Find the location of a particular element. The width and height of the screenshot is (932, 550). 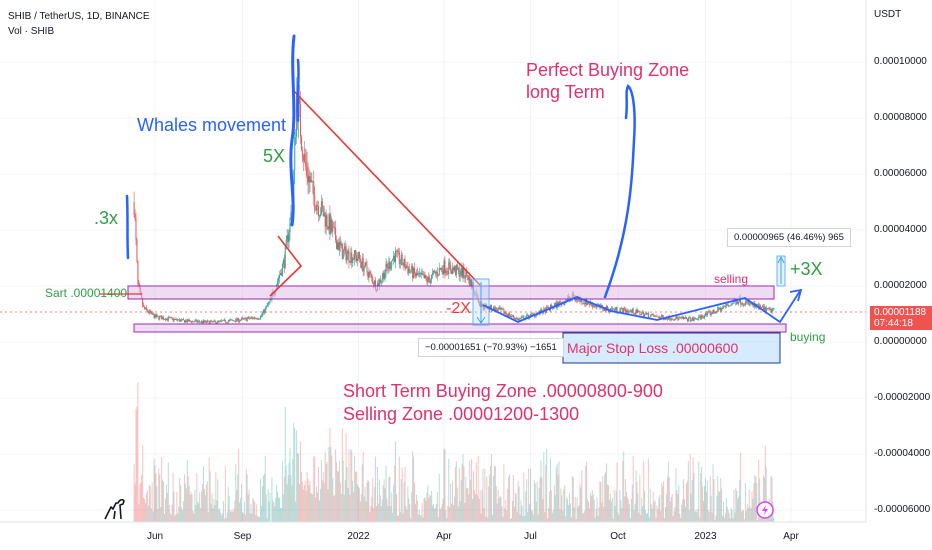

time-tick-label: Jul is located at coordinates (530, 536).